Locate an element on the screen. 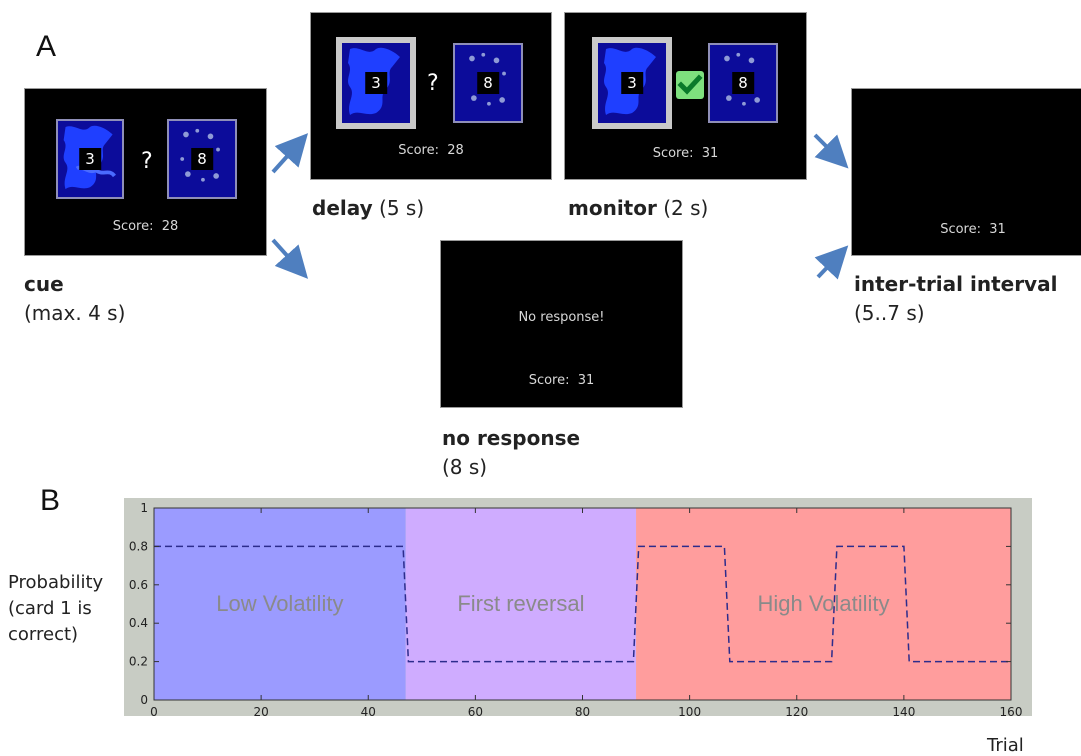  x-tick-label: 160 is located at coordinates (1011, 712).